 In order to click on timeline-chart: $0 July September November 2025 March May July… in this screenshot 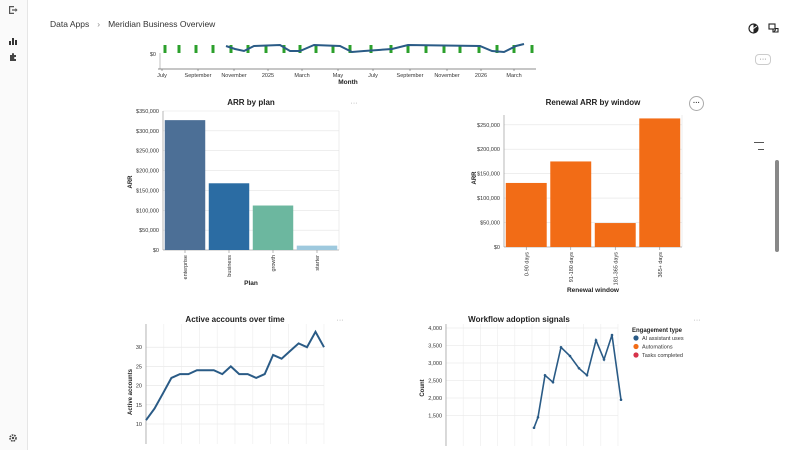, I will do `click(343, 64)`.